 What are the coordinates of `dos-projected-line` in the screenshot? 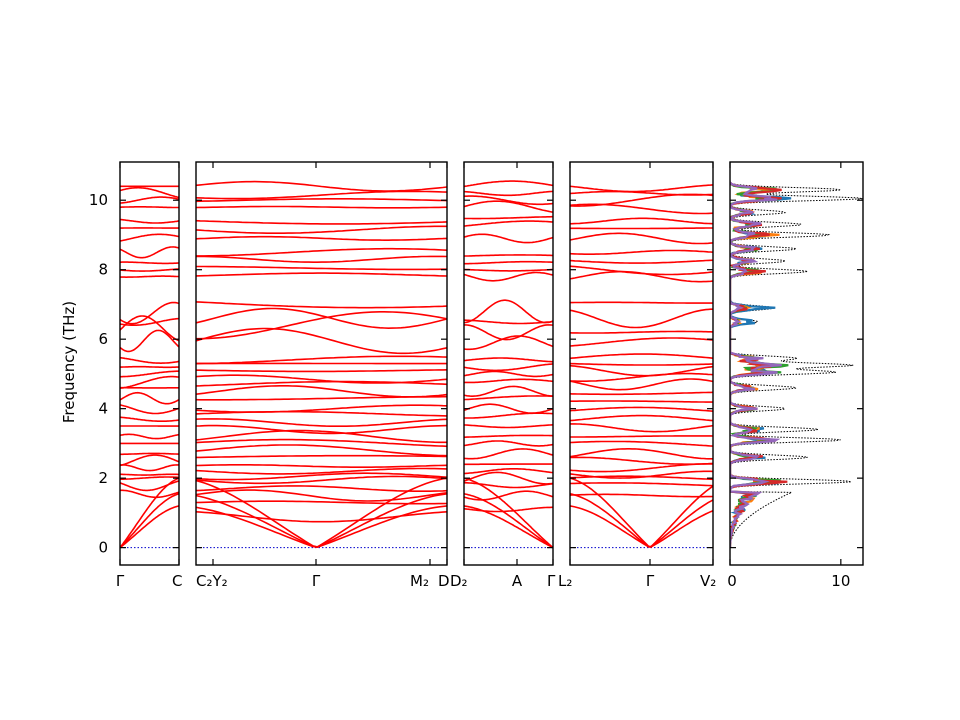 It's located at (756, 364).